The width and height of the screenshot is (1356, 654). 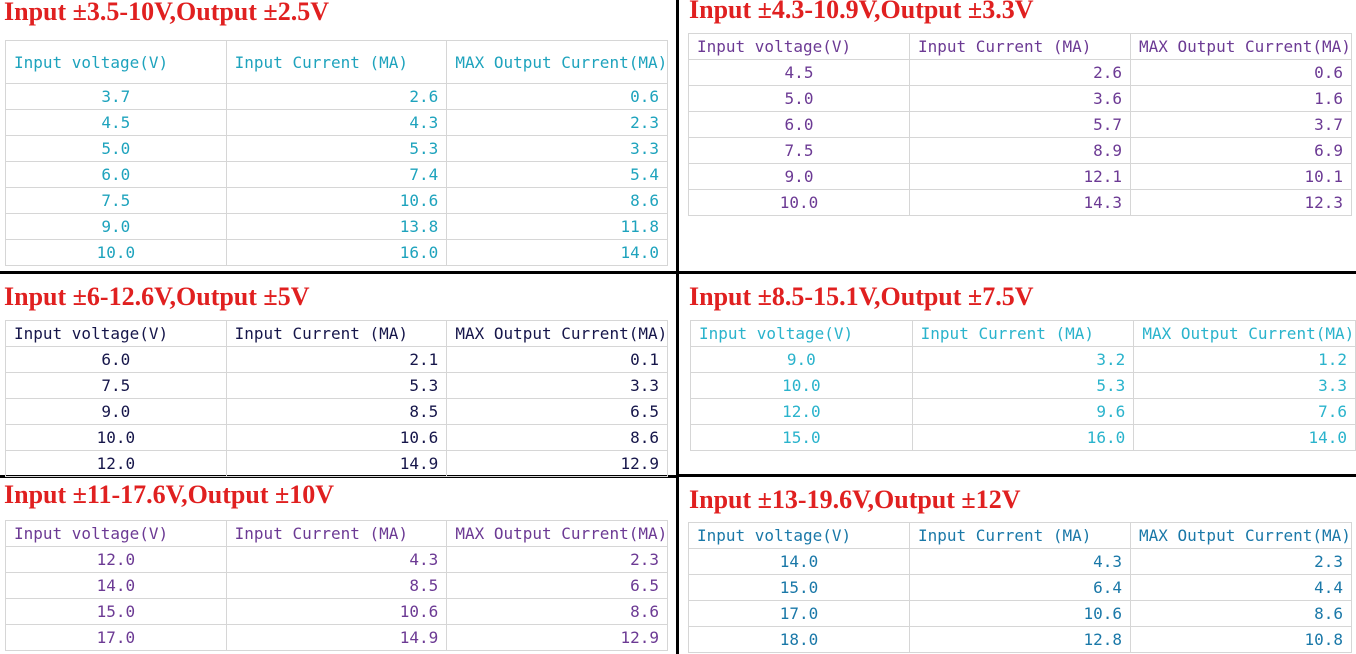 What do you see at coordinates (336, 122) in the screenshot?
I see `data-row: 4.5 4.3 2.3` at bounding box center [336, 122].